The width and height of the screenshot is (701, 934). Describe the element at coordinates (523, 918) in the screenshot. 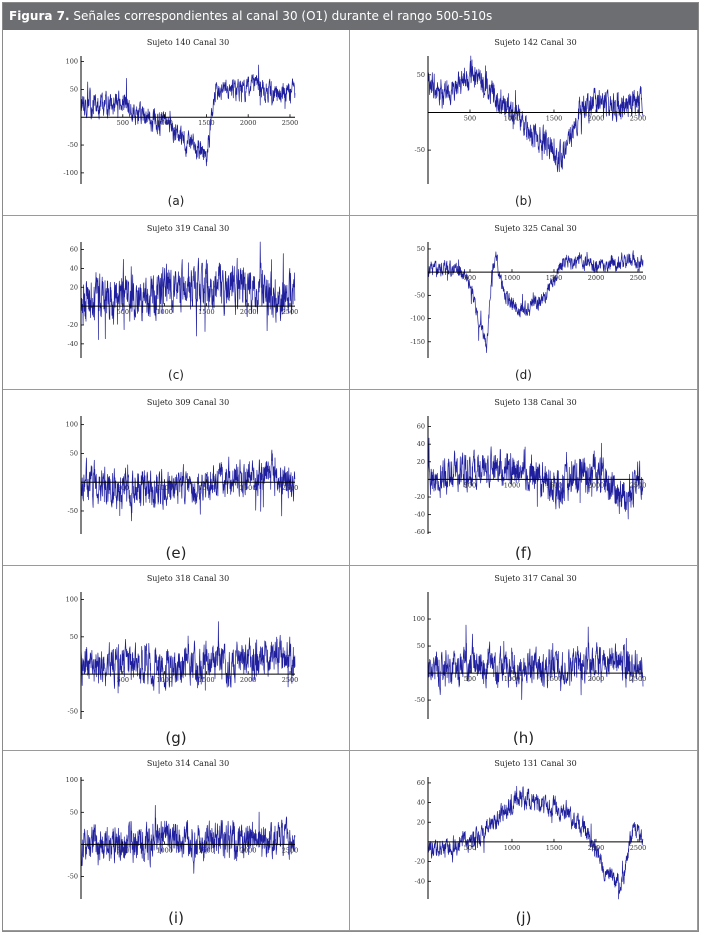

I see `panel-caption: (j)` at that location.